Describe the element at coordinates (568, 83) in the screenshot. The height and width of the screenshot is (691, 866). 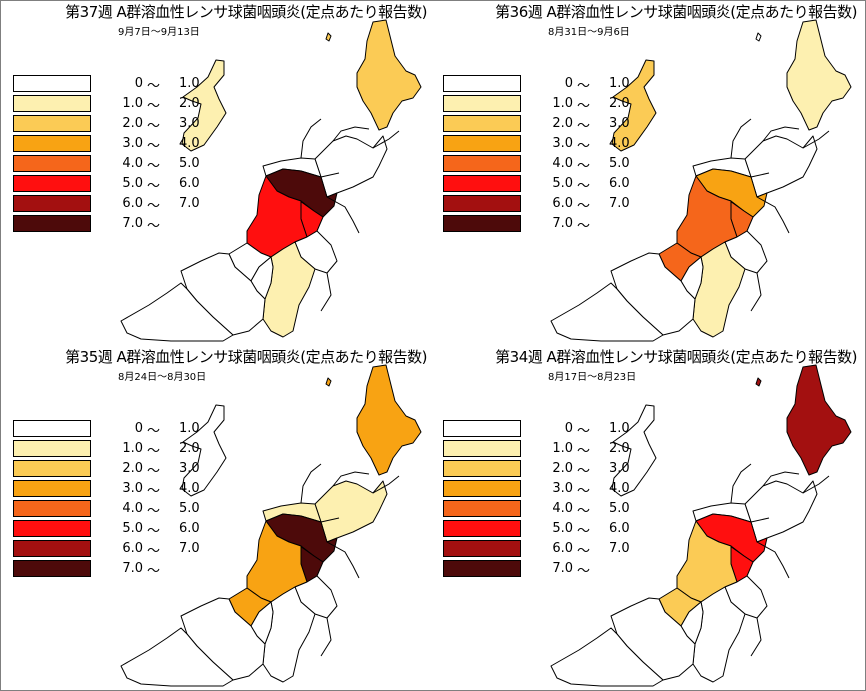
I see `legend-from: 0` at that location.